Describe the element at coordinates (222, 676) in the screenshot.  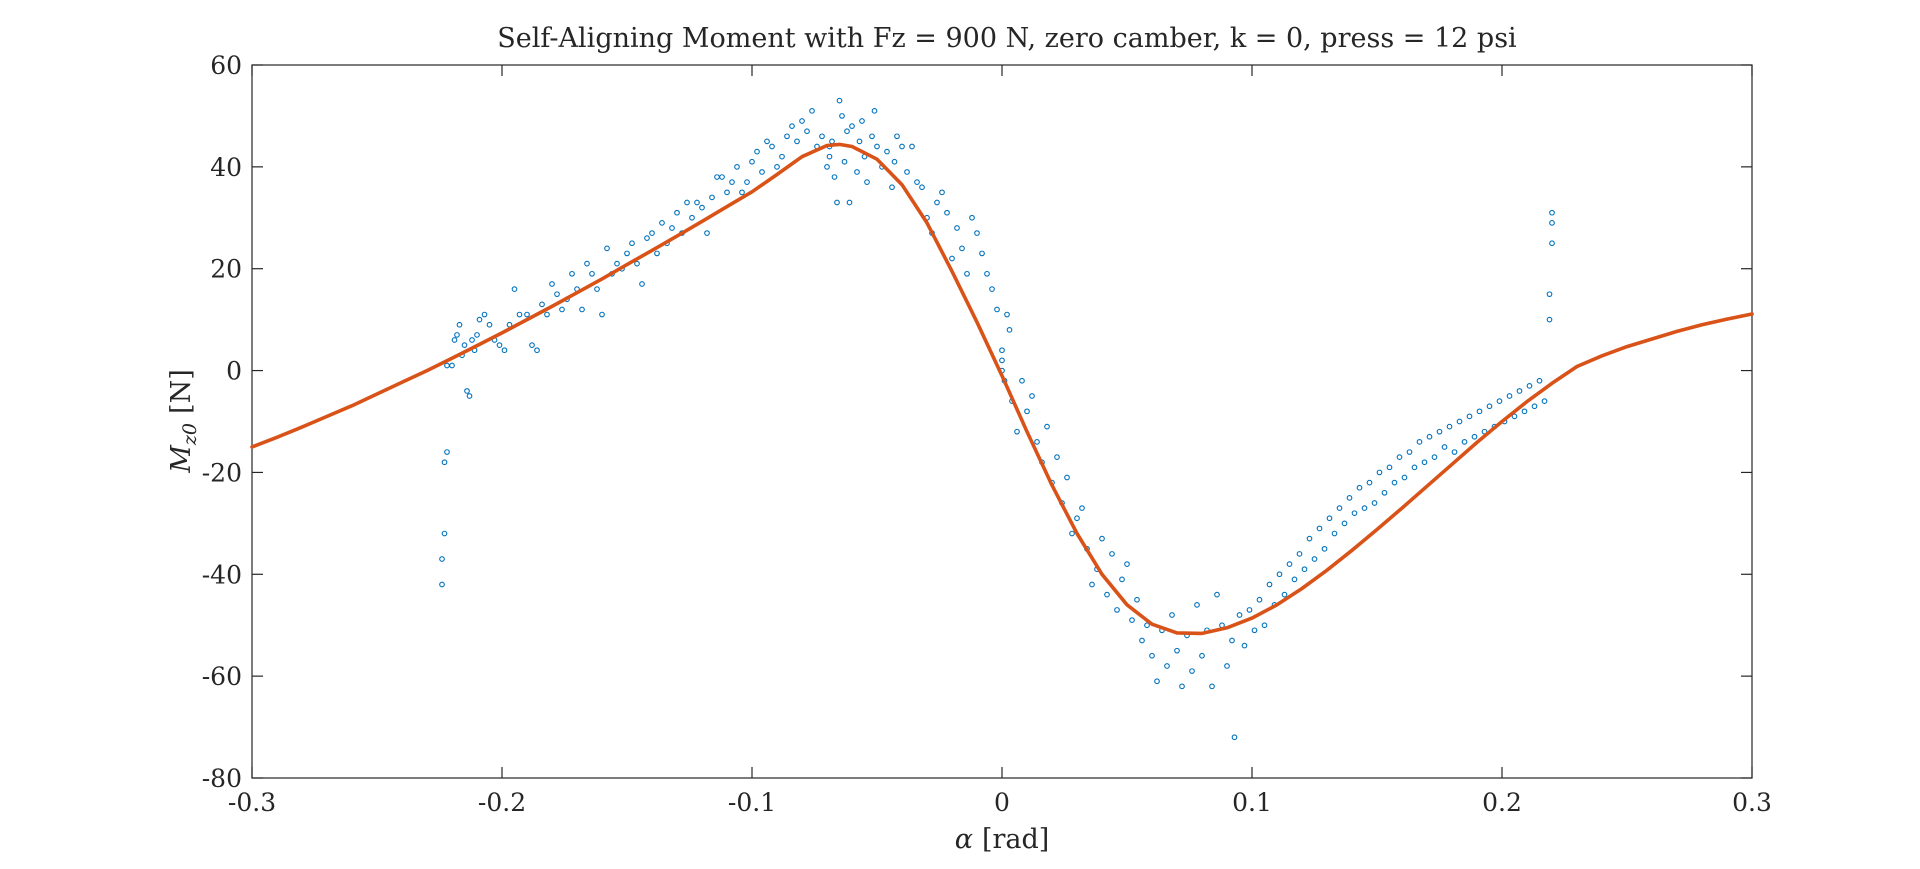
I see `y-tick-label: -60` at that location.